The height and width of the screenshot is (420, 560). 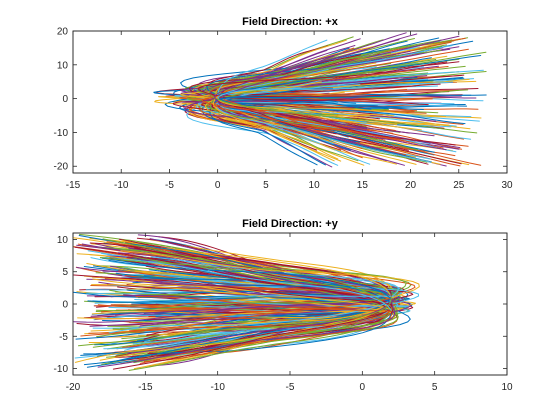 I want to click on chart-title: Field Direction: +y, so click(x=290, y=224).